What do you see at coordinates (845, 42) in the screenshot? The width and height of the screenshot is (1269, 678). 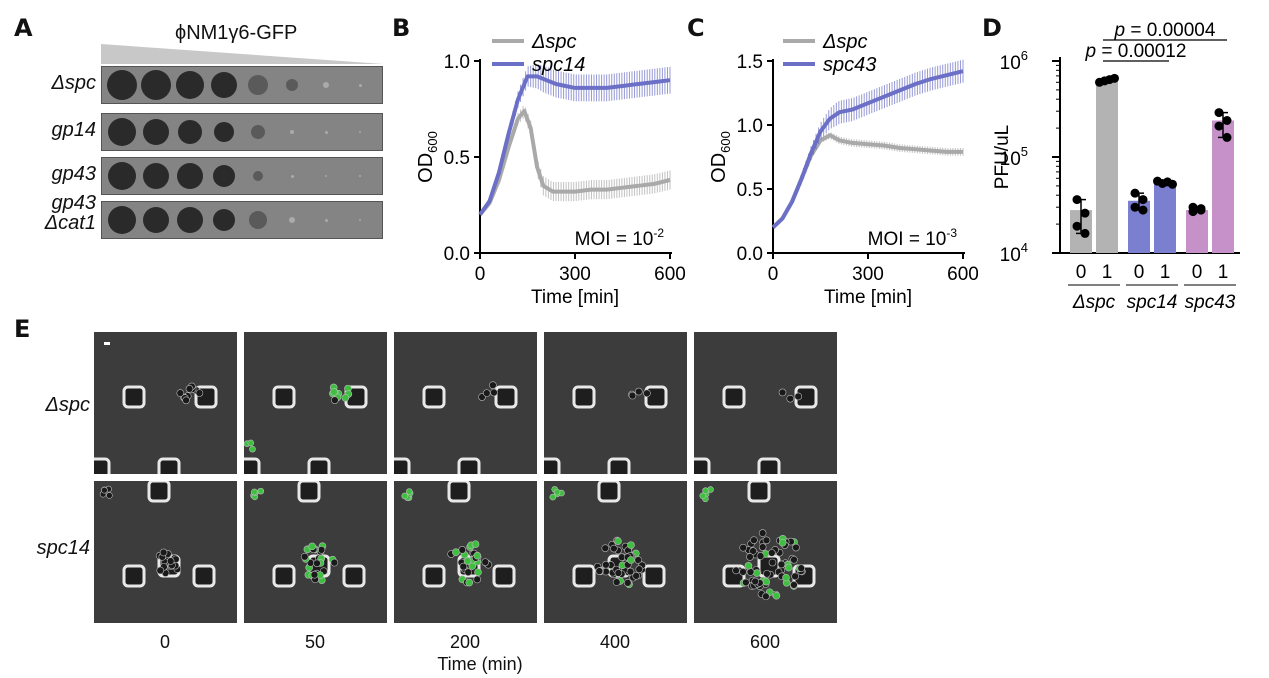 I see `legend-label: Δspc` at bounding box center [845, 42].